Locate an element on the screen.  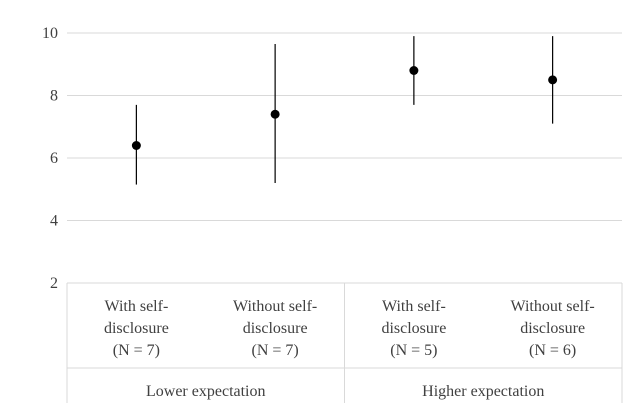
y-tick-label: 2 is located at coordinates (54, 283).